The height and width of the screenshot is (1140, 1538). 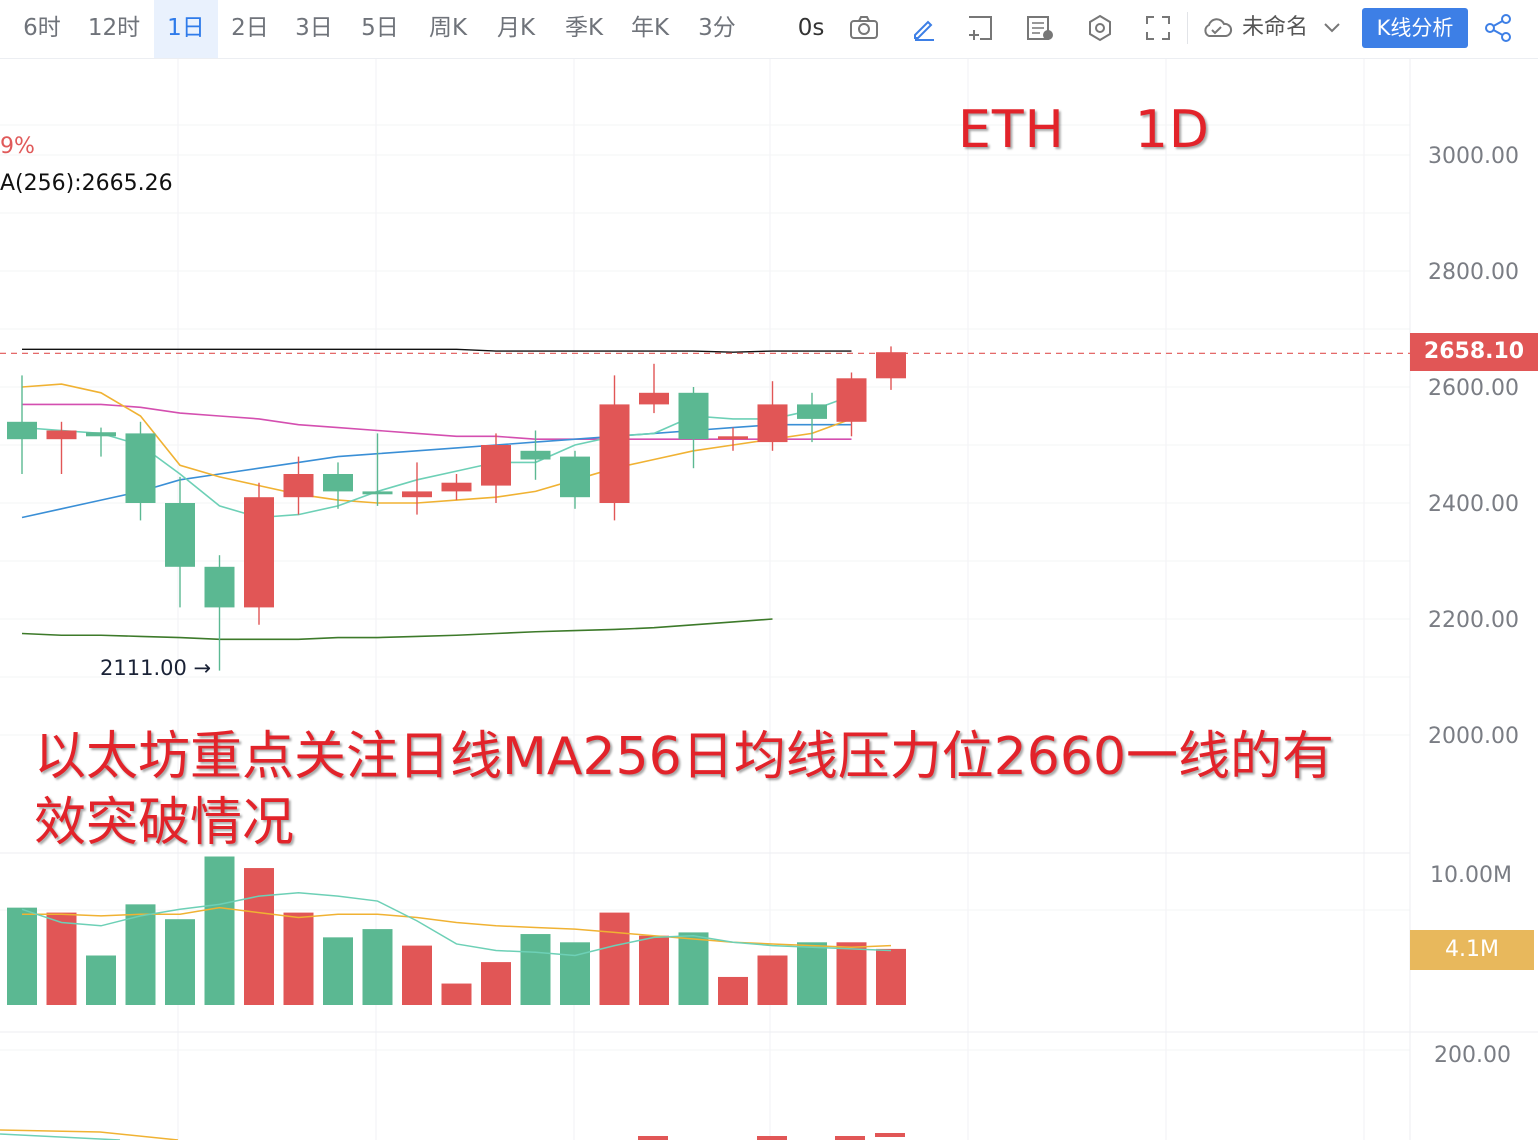 What do you see at coordinates (156, 668) in the screenshot?
I see `low-price-marker: 2111.00 →` at bounding box center [156, 668].